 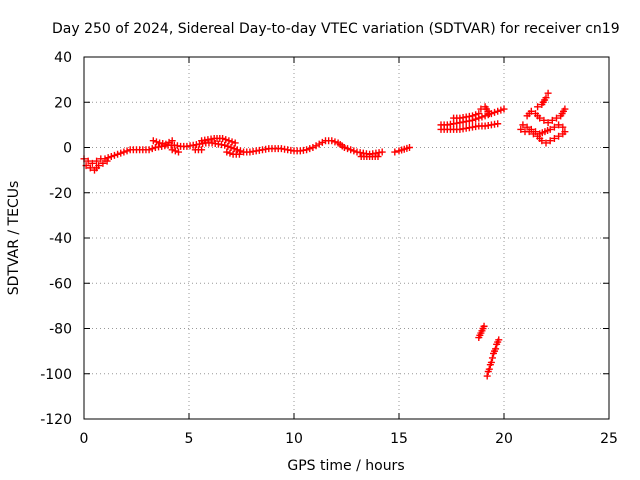 What do you see at coordinates (60, 239) in the screenshot?
I see `y-tick-label: -40` at bounding box center [60, 239].